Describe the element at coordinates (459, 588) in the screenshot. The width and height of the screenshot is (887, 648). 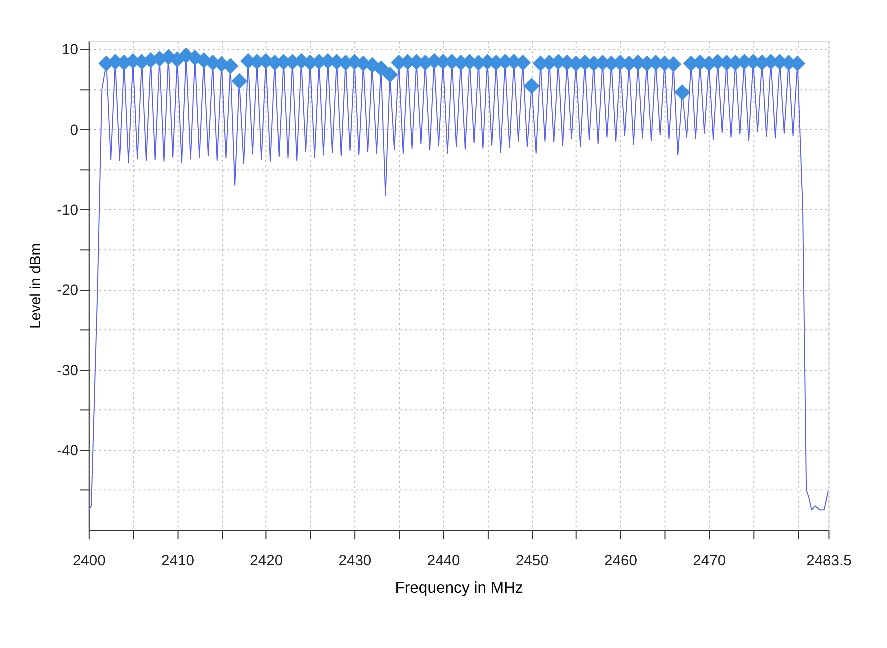
I see `x-axis-title: Frequency in MHz` at that location.